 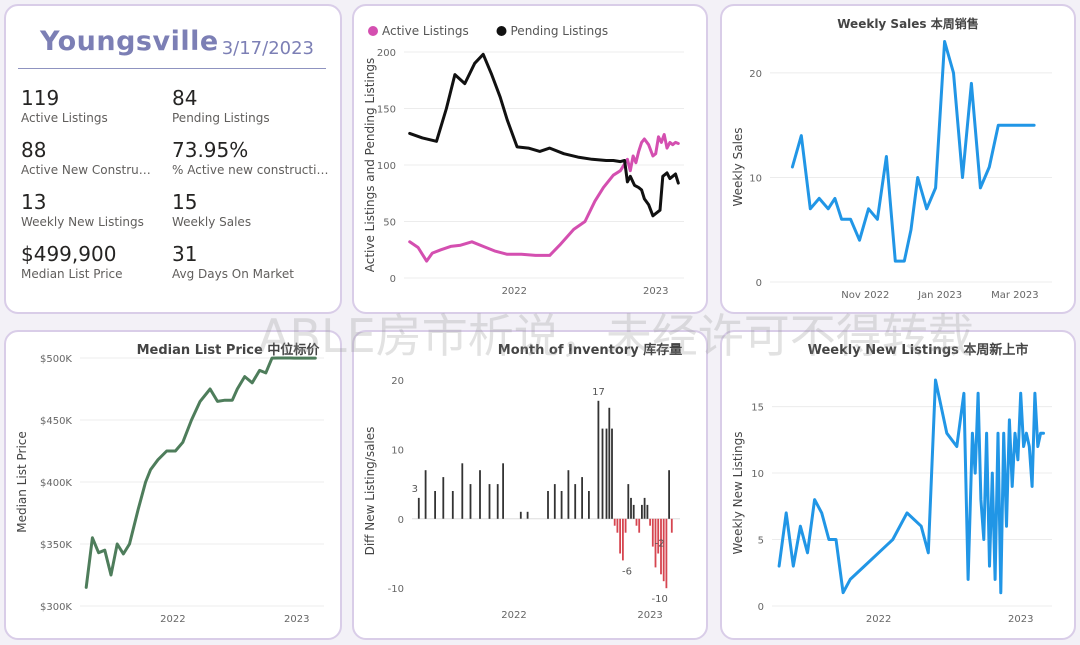 I want to click on kpi-pct-new-construction: 73.95% % Active new constructions, so click(x=252, y=158).